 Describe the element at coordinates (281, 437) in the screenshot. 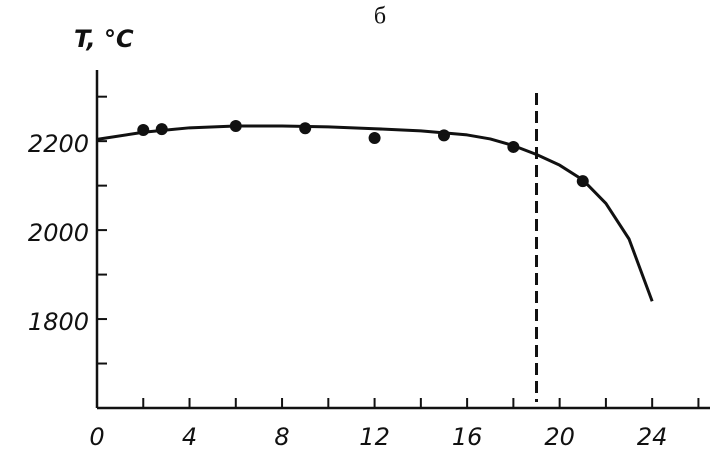

I see `x-tick-label: 8` at that location.